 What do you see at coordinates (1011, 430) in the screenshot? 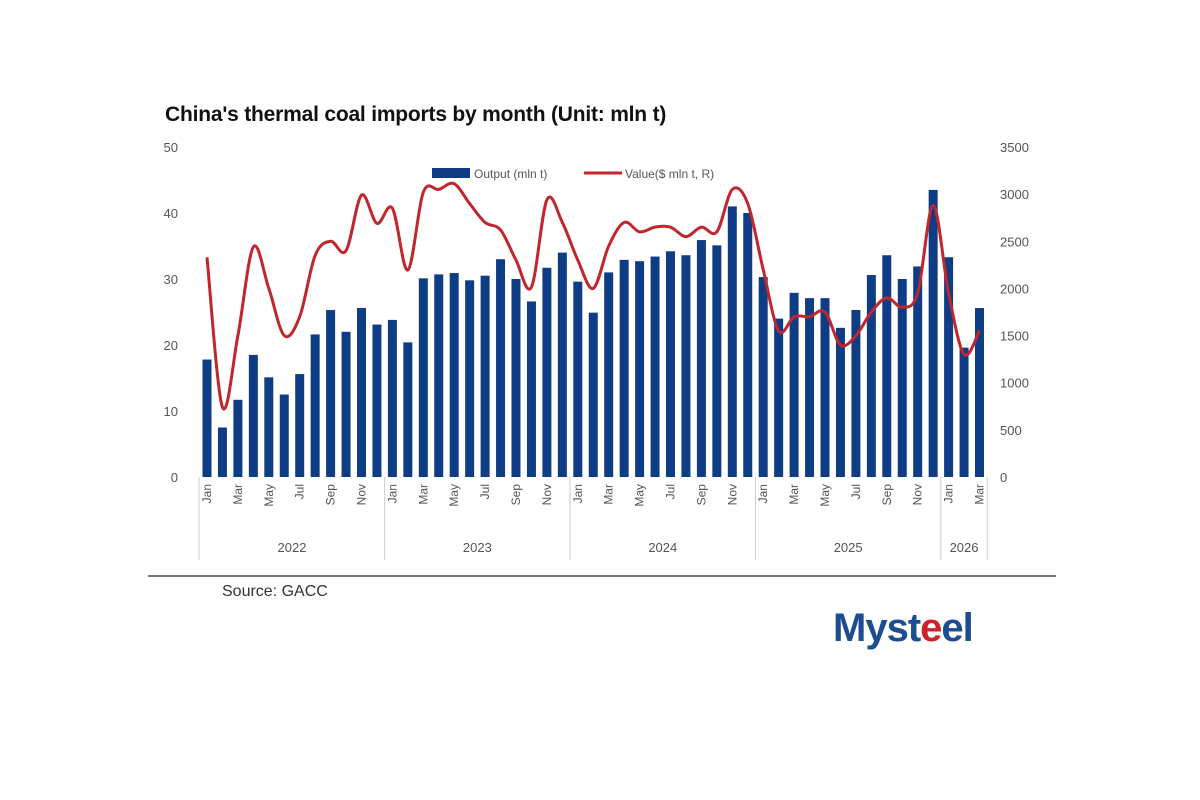
I see `right-axis-tick: 500` at bounding box center [1011, 430].